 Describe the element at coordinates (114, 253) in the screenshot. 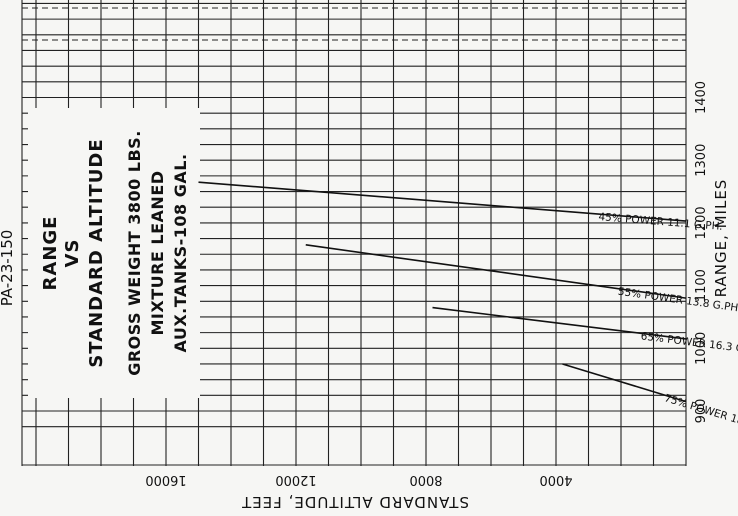

I see `title-panel` at that location.